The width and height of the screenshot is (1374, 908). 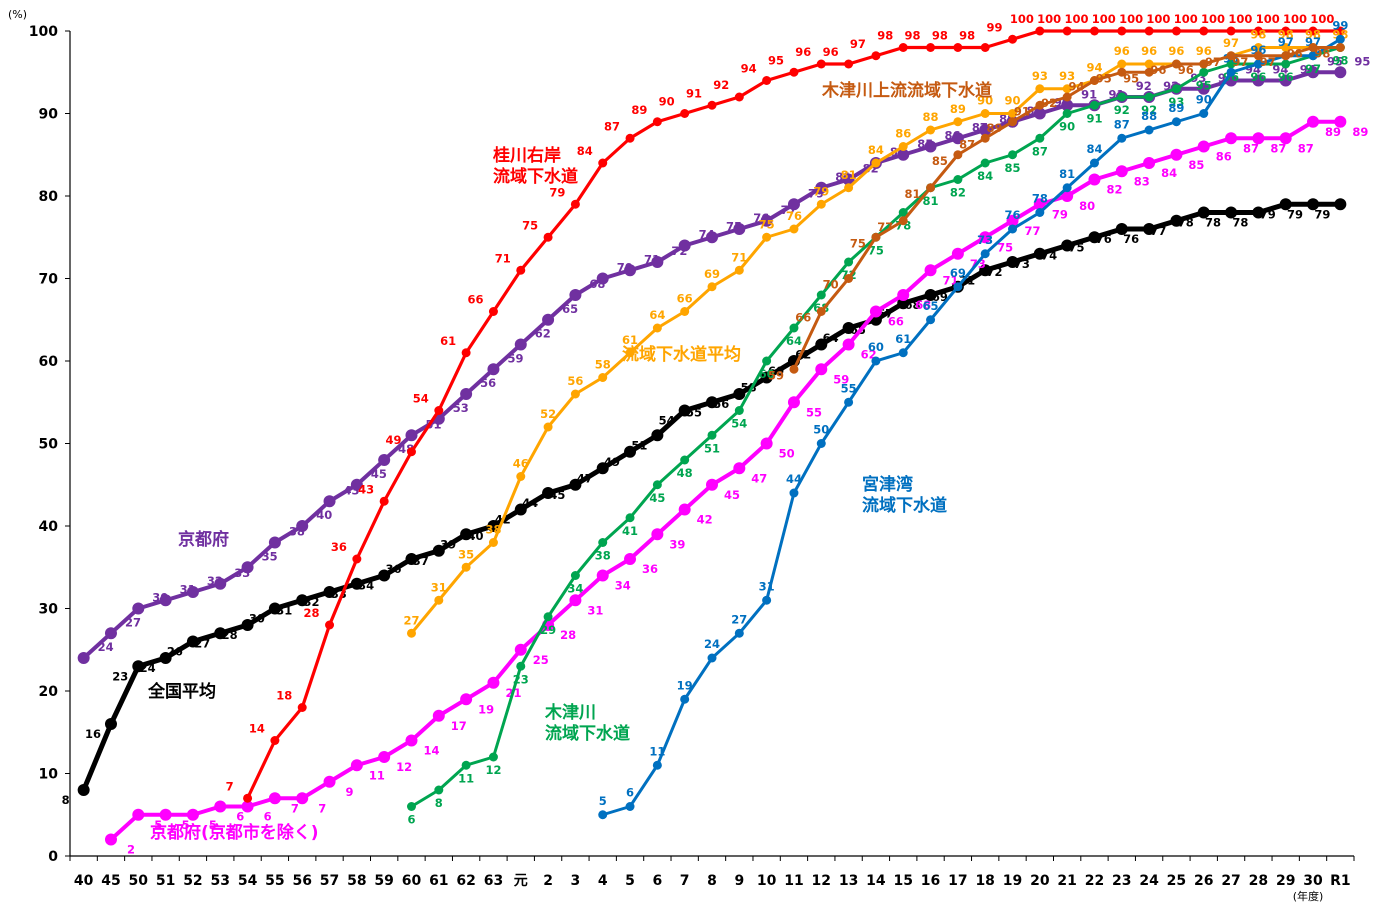 I want to click on data-label: 100, so click(x=1240, y=19).